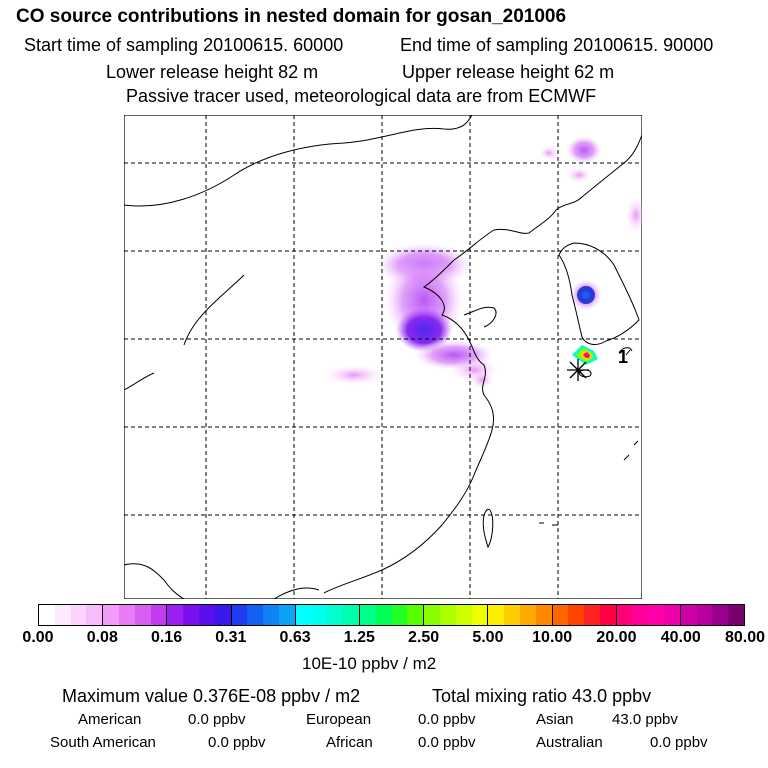 The height and width of the screenshot is (768, 768). What do you see at coordinates (212, 72) in the screenshot?
I see `lower-release-height: Lower release height 82 m` at bounding box center [212, 72].